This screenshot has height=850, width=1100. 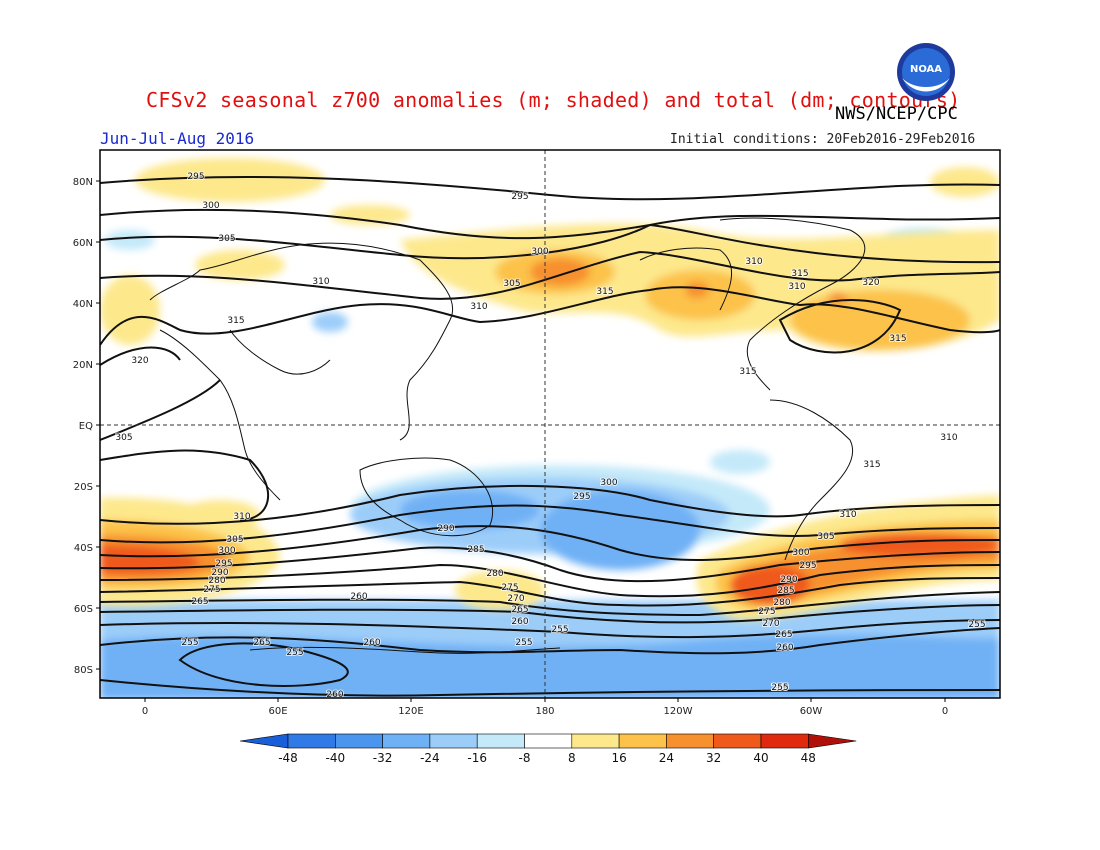 I want to click on latitude-labels: 80N 60N 40N 20N EQ 20S 40S 60S 80S, so click(x=86, y=426).